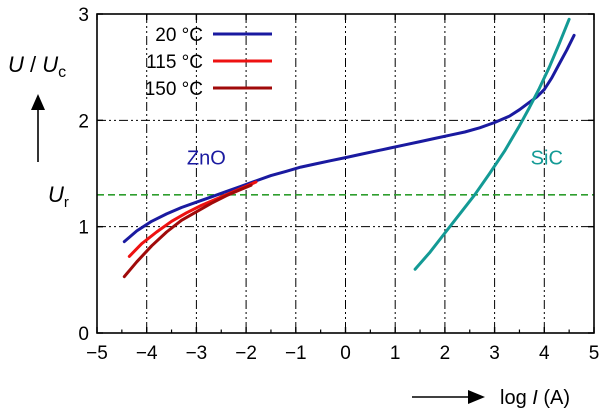 The image size is (600, 415). What do you see at coordinates (547, 159) in the screenshot?
I see `annotation-sic: SiC` at bounding box center [547, 159].